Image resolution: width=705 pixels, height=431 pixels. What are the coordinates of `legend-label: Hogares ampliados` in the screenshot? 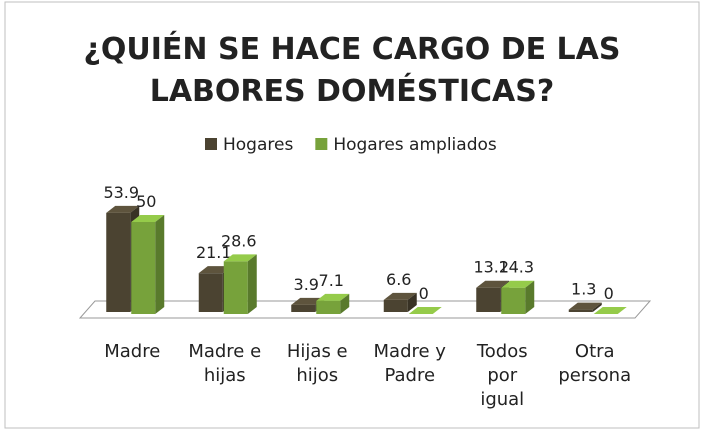 It's located at (415, 145).